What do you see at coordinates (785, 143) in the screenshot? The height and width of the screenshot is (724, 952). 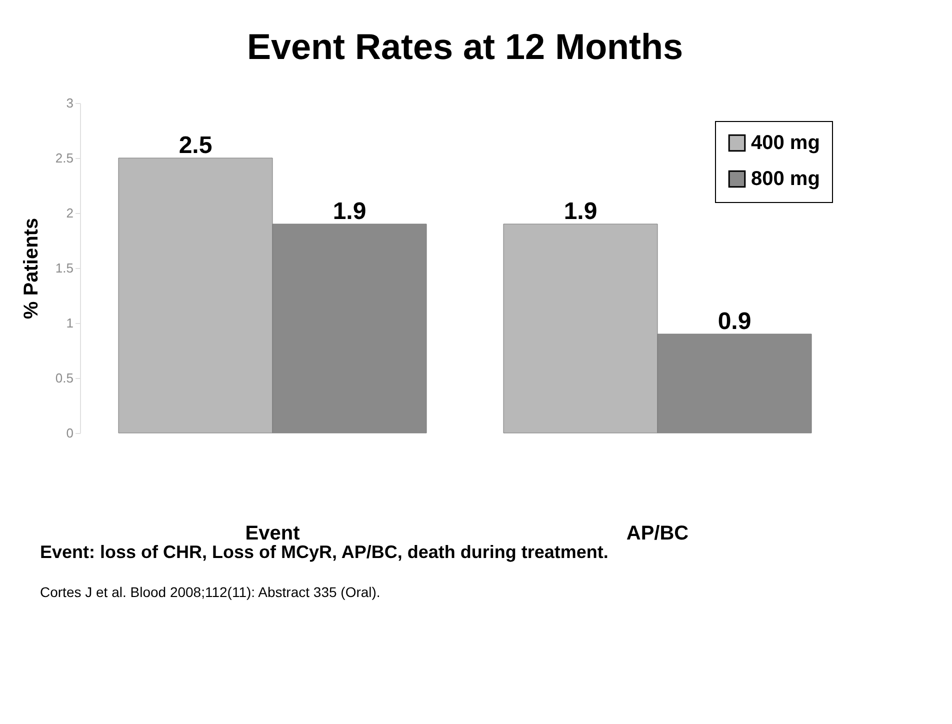 I see `legend-label: 400 mg` at bounding box center [785, 143].